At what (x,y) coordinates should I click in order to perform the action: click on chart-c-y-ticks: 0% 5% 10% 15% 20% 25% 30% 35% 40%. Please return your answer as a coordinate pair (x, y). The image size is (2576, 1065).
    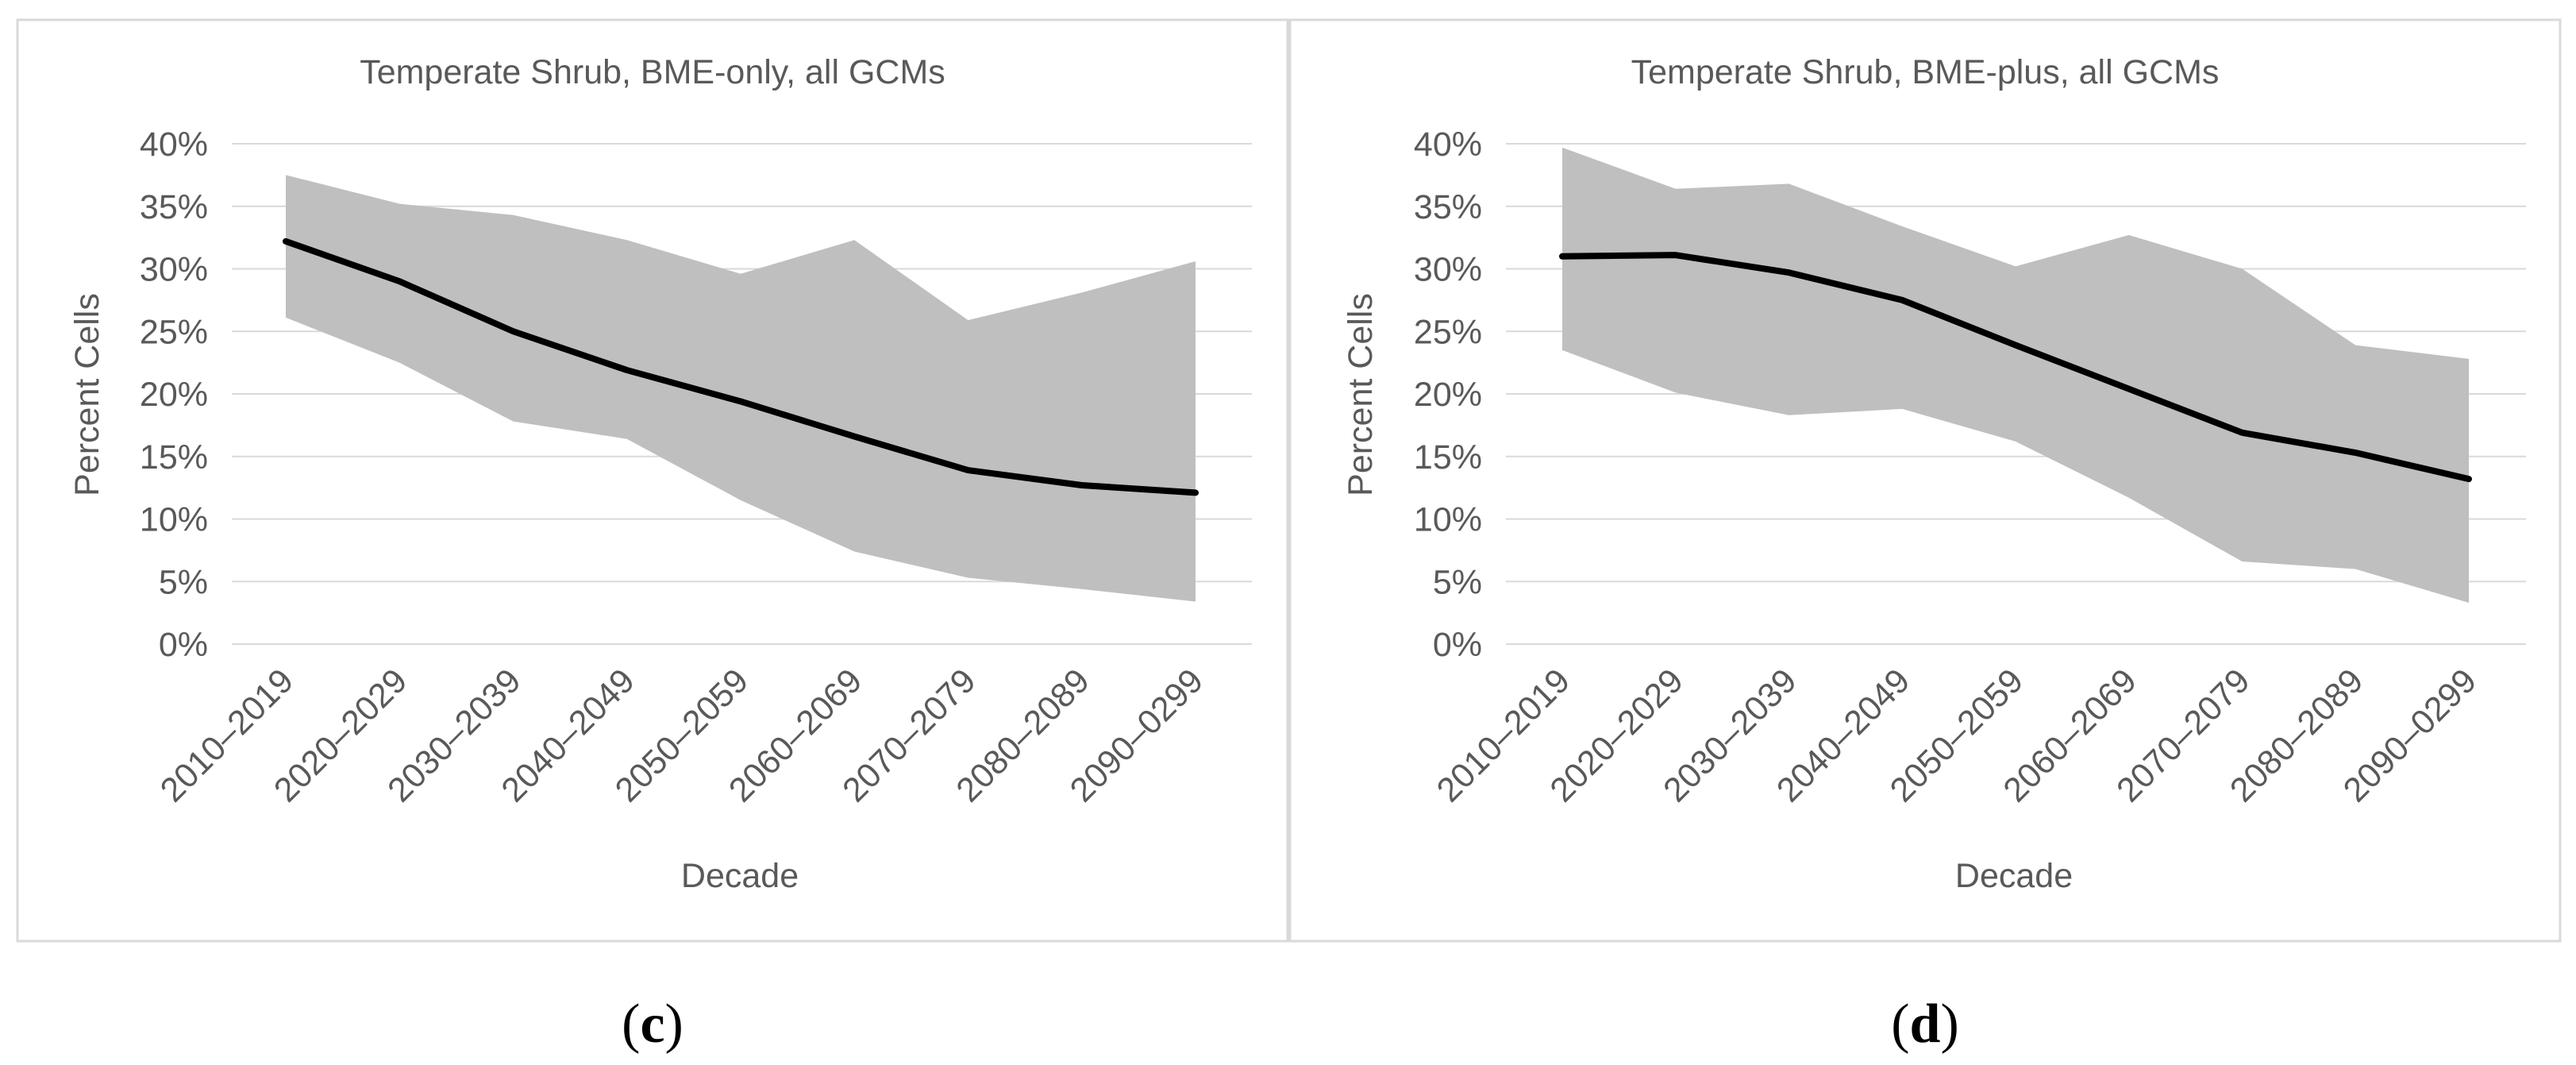
    Looking at the image, I should click on (174, 395).